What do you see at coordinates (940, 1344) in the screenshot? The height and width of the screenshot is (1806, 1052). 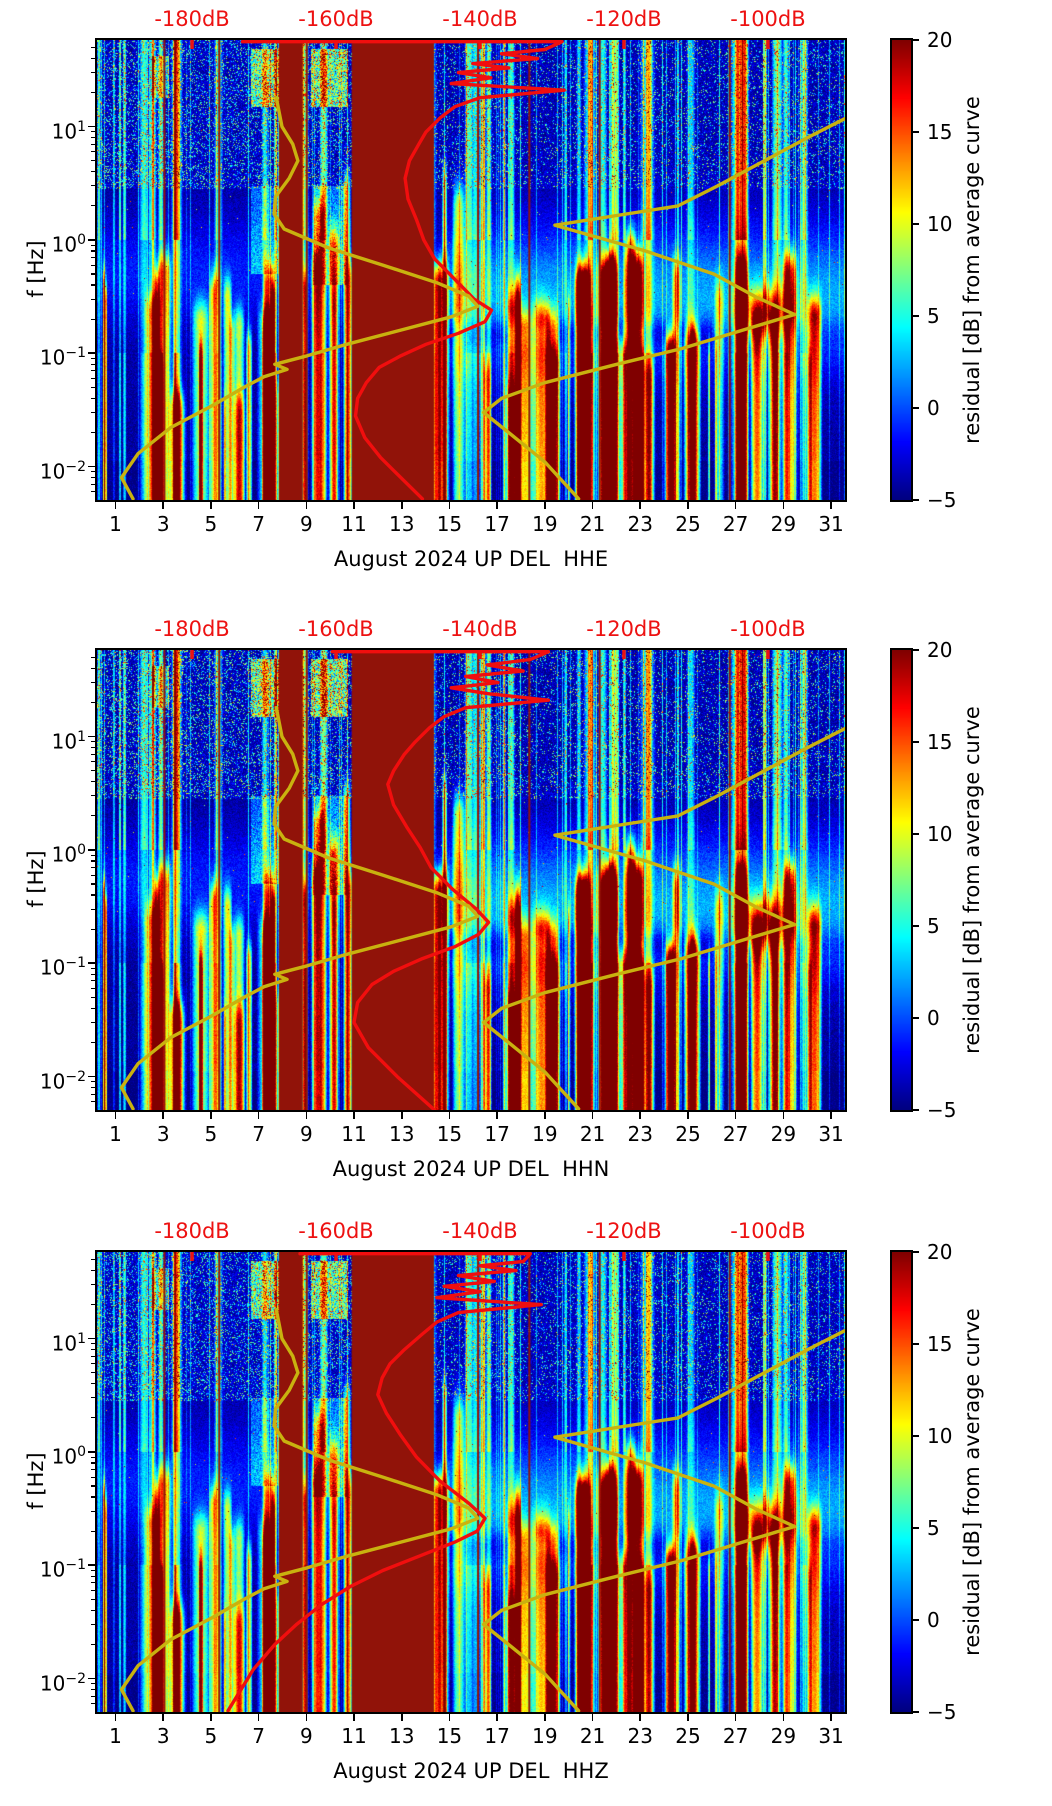 I see `colorbar-tick-label: 15` at bounding box center [940, 1344].